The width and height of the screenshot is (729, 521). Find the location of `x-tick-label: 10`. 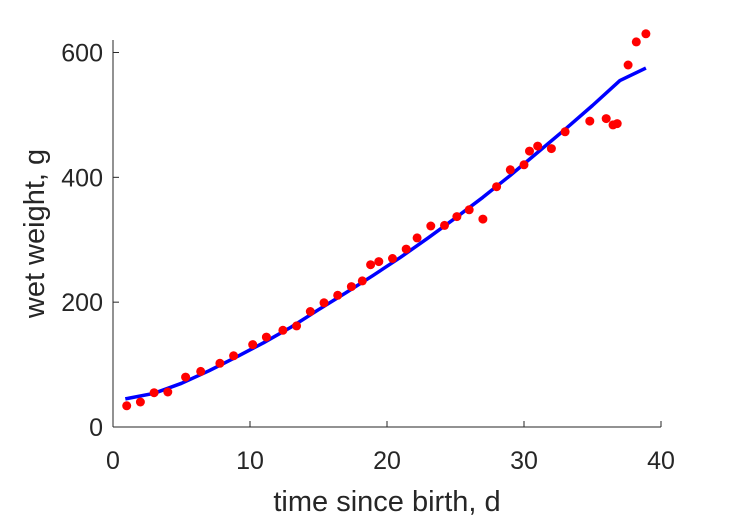

x-tick-label: 10 is located at coordinates (250, 461).